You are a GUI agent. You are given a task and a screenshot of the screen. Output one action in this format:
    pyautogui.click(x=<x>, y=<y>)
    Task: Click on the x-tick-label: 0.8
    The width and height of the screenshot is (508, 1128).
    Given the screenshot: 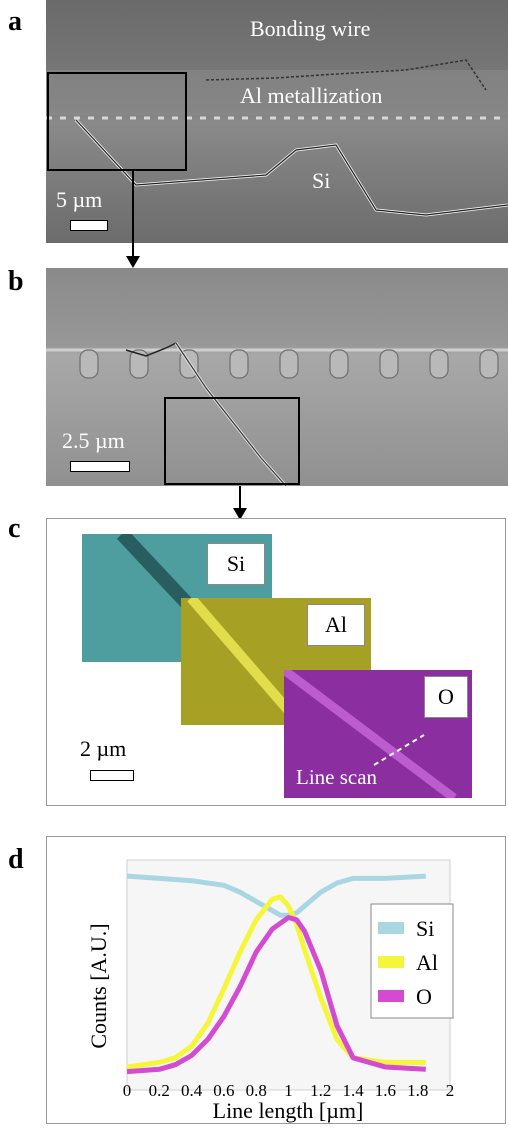 What is the action you would take?
    pyautogui.click(x=256, y=1090)
    